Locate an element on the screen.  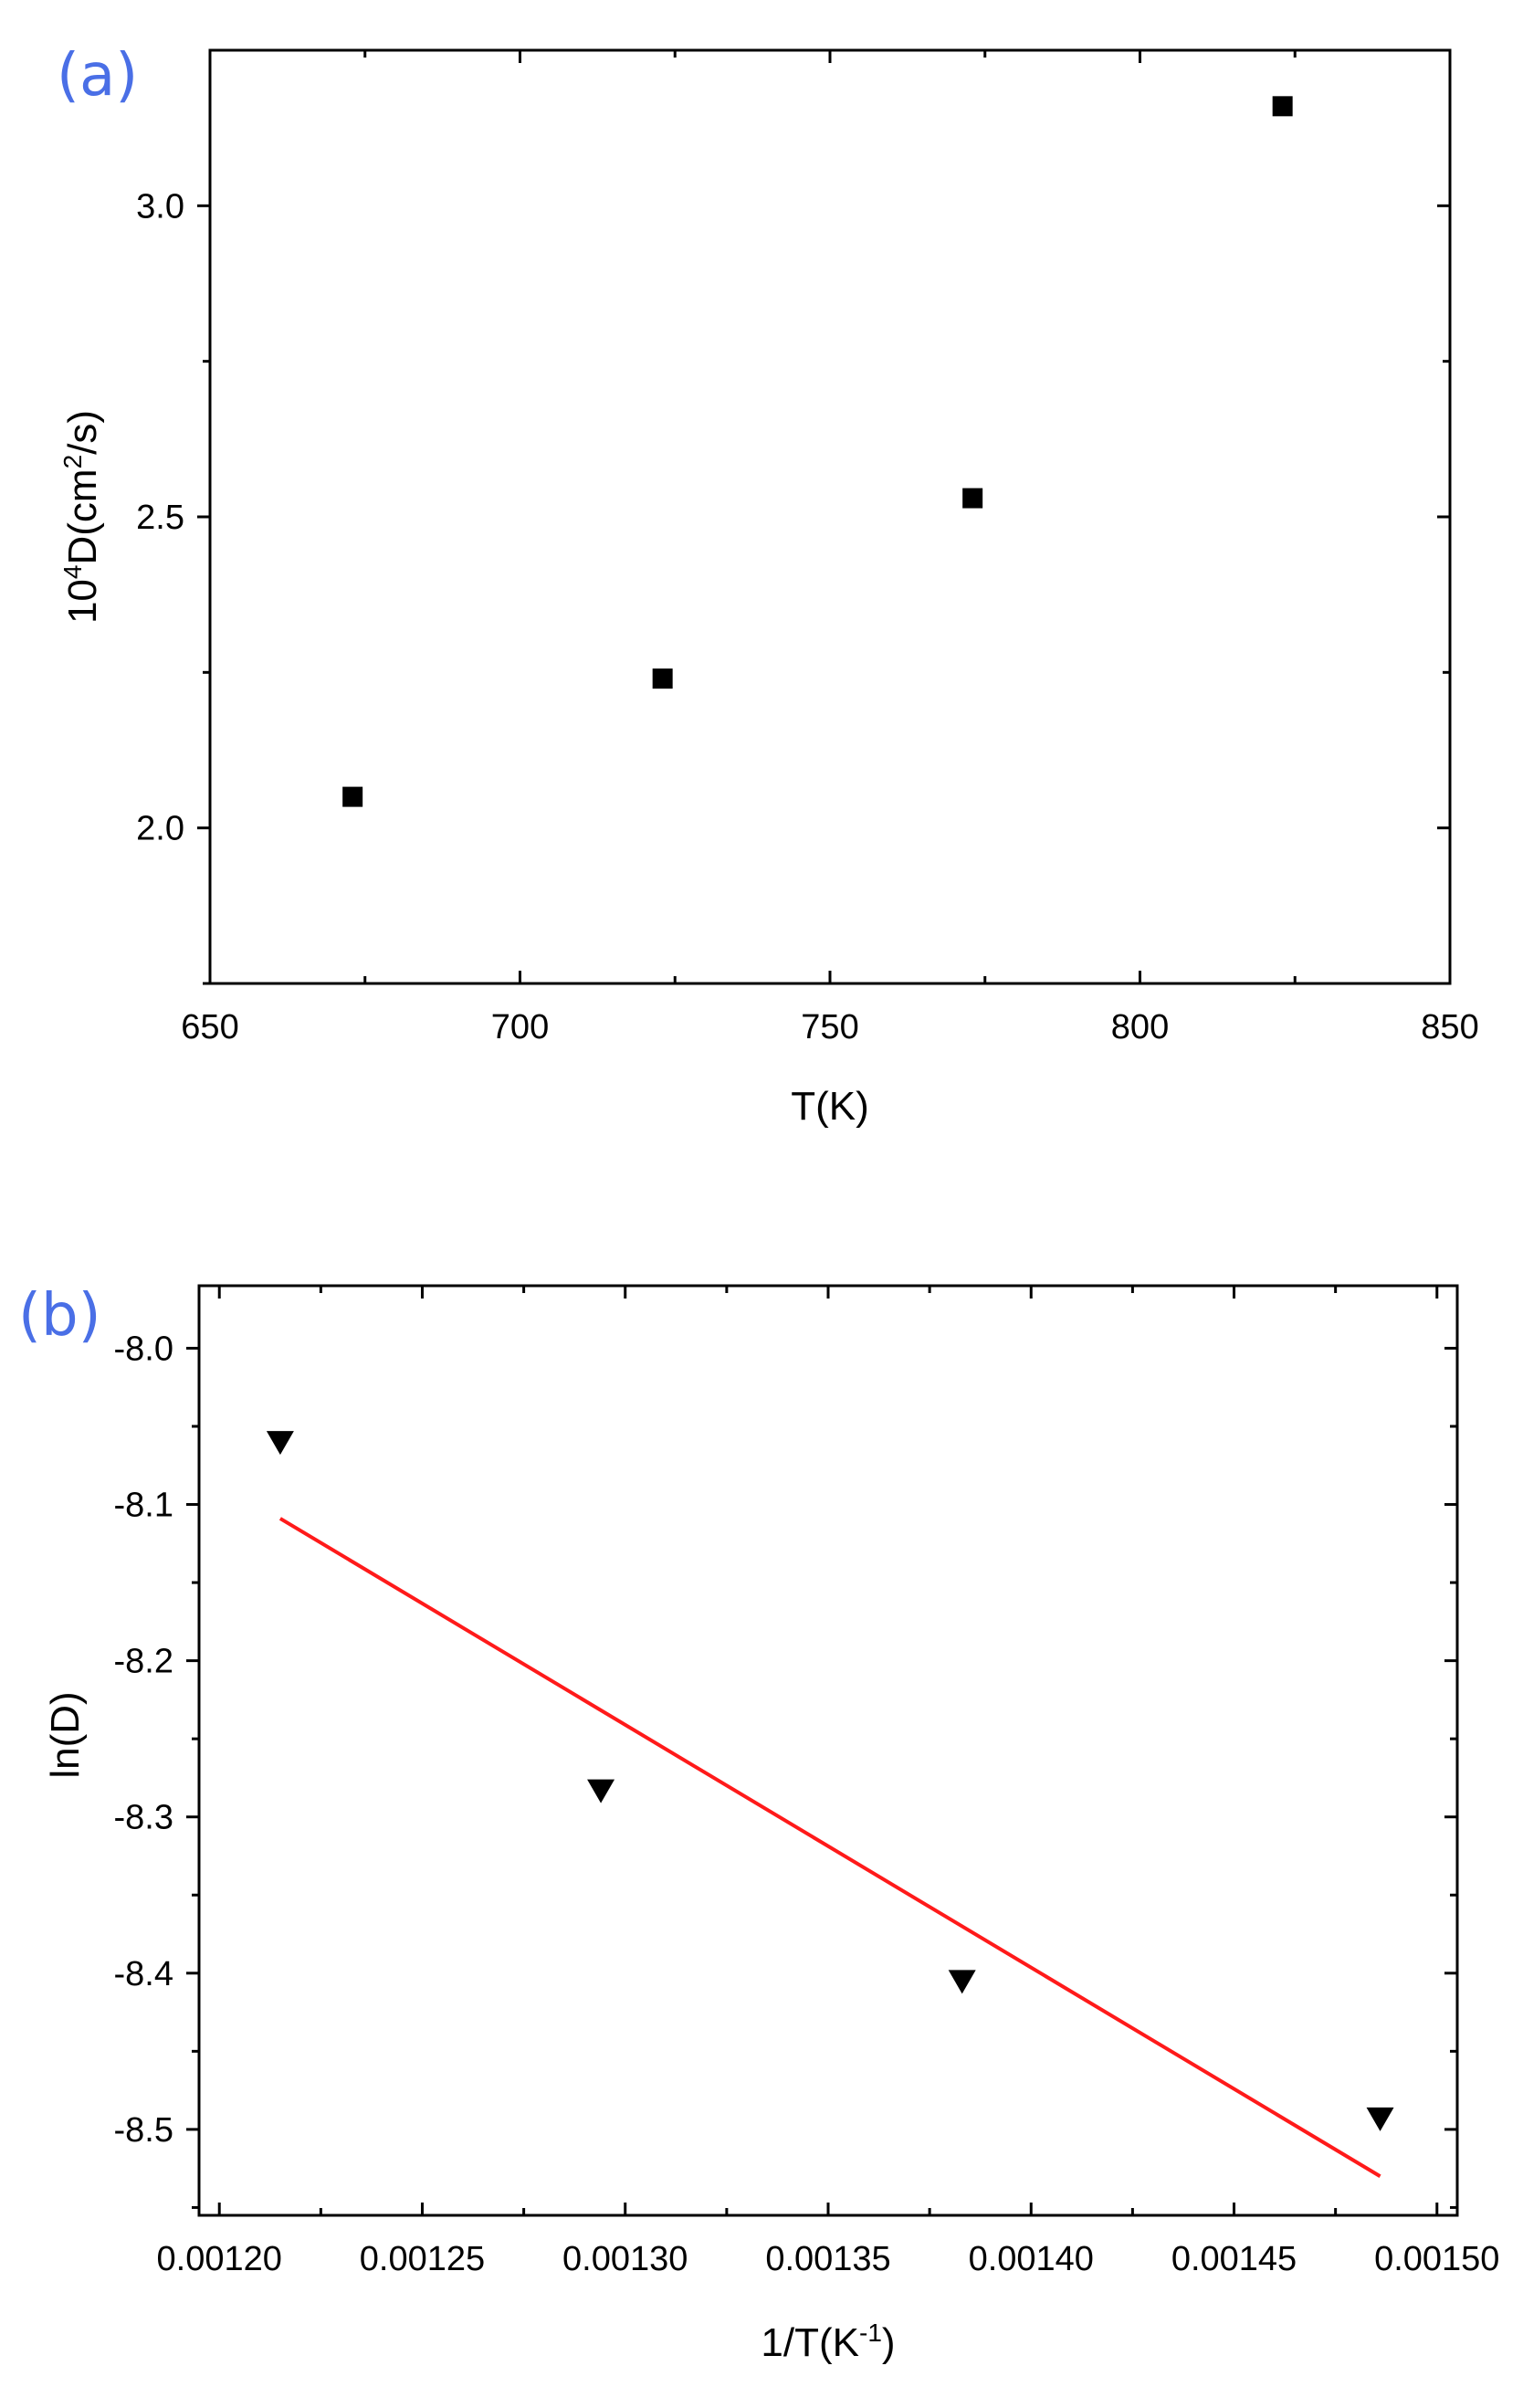
x-tick-label: 850 is located at coordinates (1450, 1027).